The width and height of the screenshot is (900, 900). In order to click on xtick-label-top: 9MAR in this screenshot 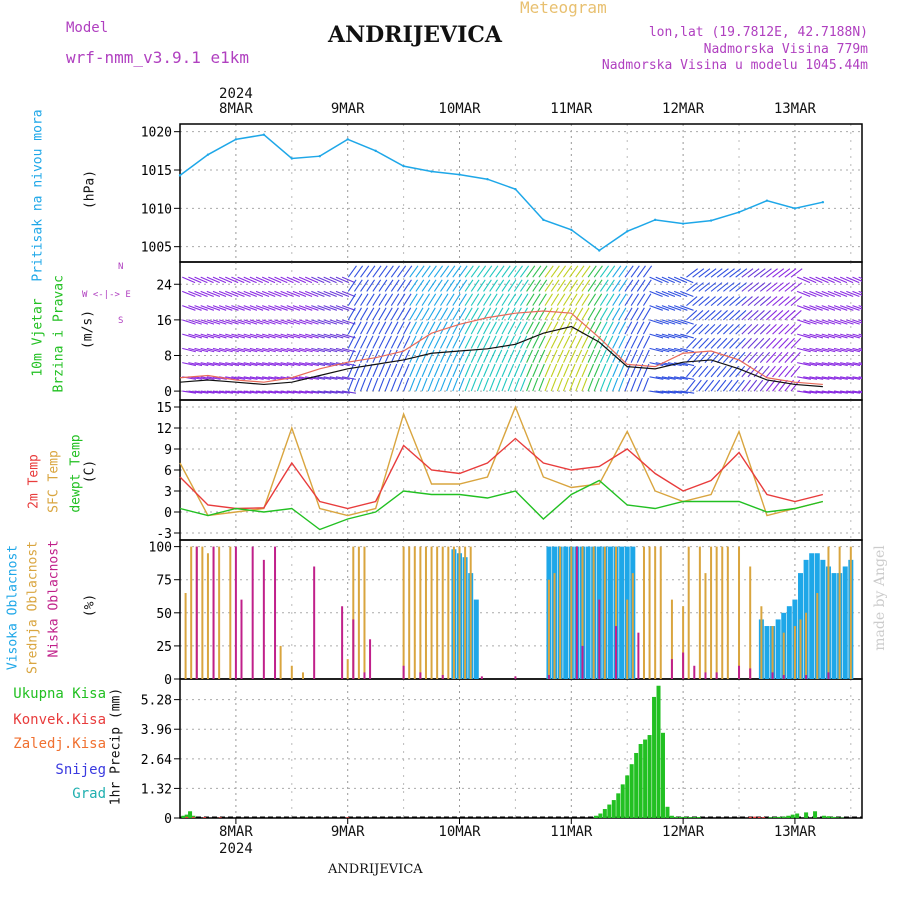, I will do `click(348, 109)`.